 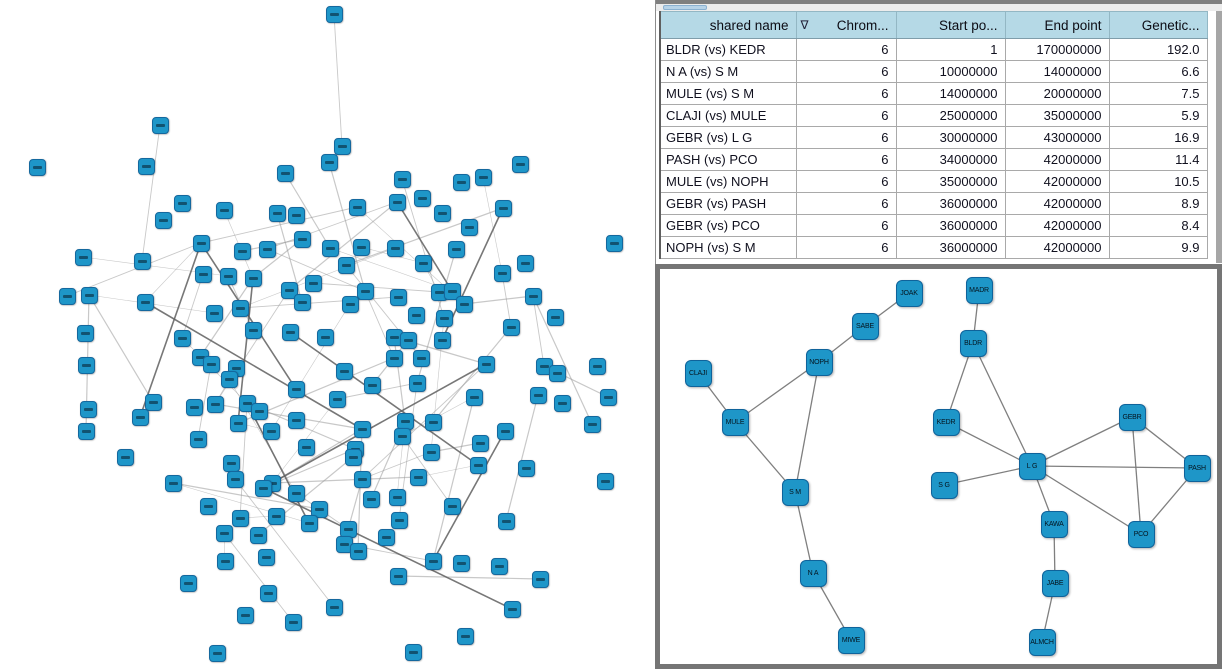 I want to click on table-cell: BLDR (vs) KEDR, so click(x=728, y=49).